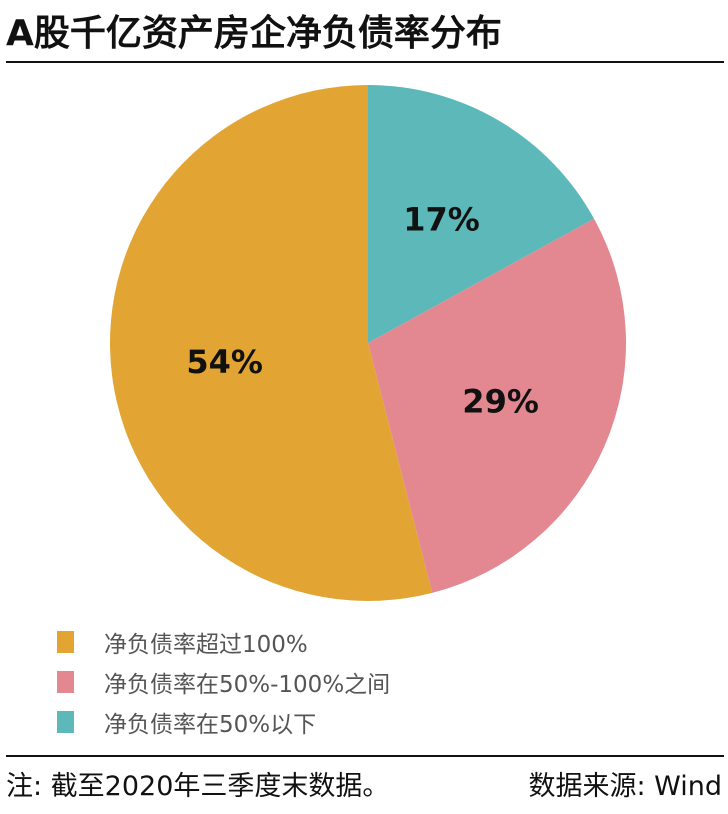  I want to click on legend-item: 净负债率超过100%, so click(223, 642).